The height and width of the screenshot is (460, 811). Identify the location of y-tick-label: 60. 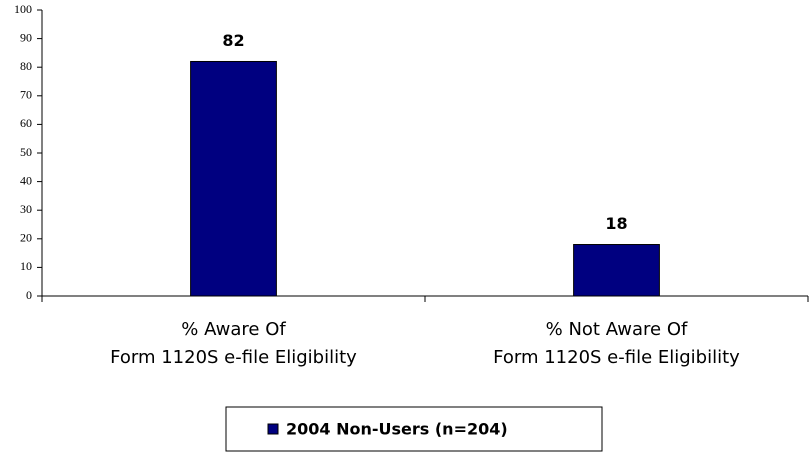
(26, 123).